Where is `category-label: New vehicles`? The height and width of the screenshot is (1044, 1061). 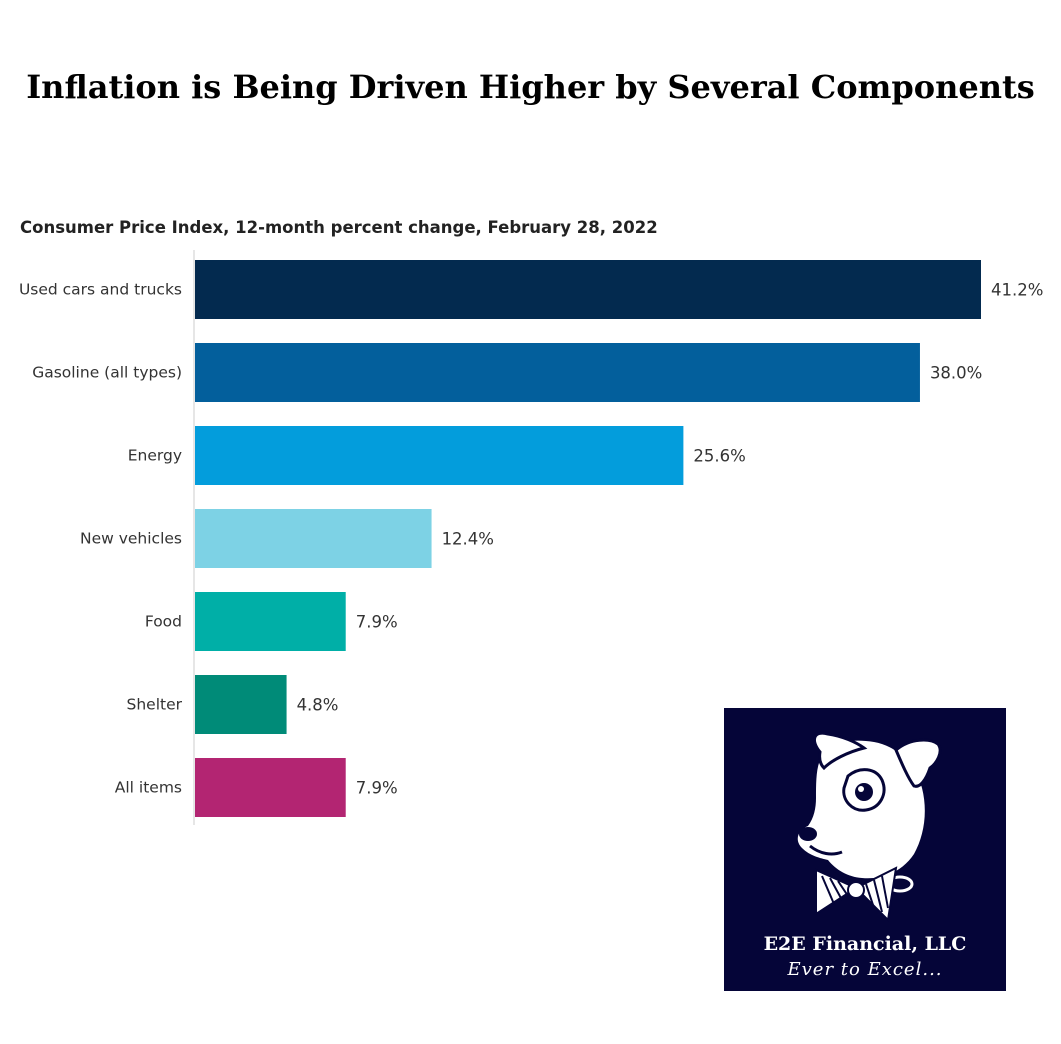 category-label: New vehicles is located at coordinates (131, 539).